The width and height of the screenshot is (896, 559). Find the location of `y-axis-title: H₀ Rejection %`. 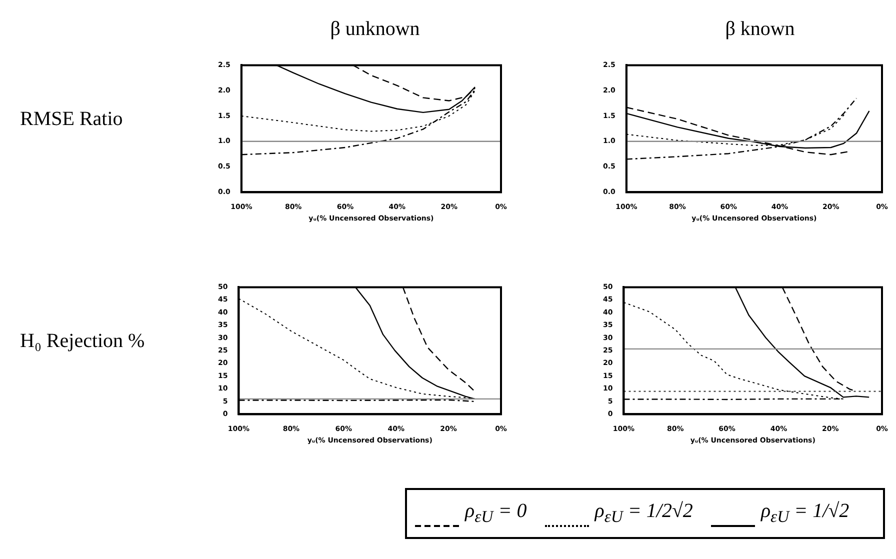

y-axis-title: H₀ Rejection % is located at coordinates (83, 341).